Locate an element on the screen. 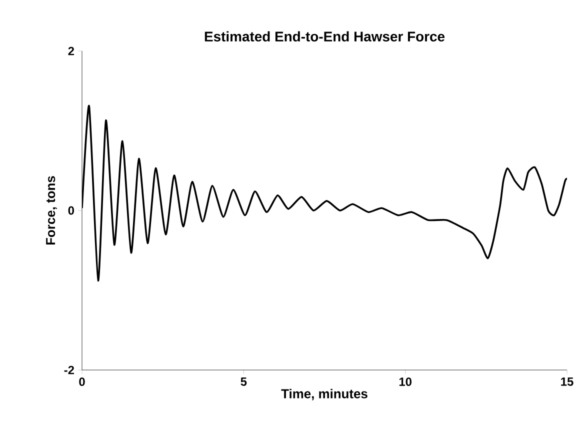  chart-title: Estimated End-to-End Hawser Force is located at coordinates (324, 36).